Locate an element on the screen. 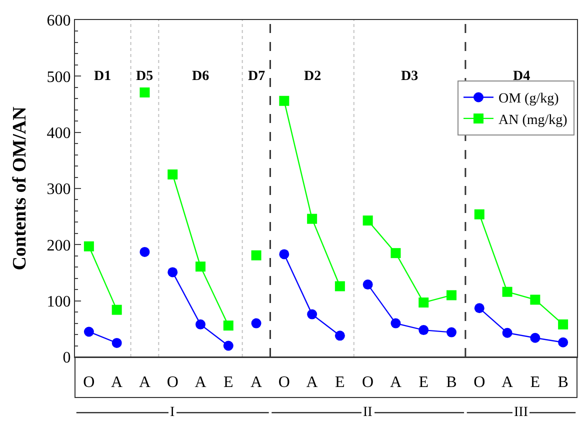  y-tick-label: 0 is located at coordinates (66, 358).